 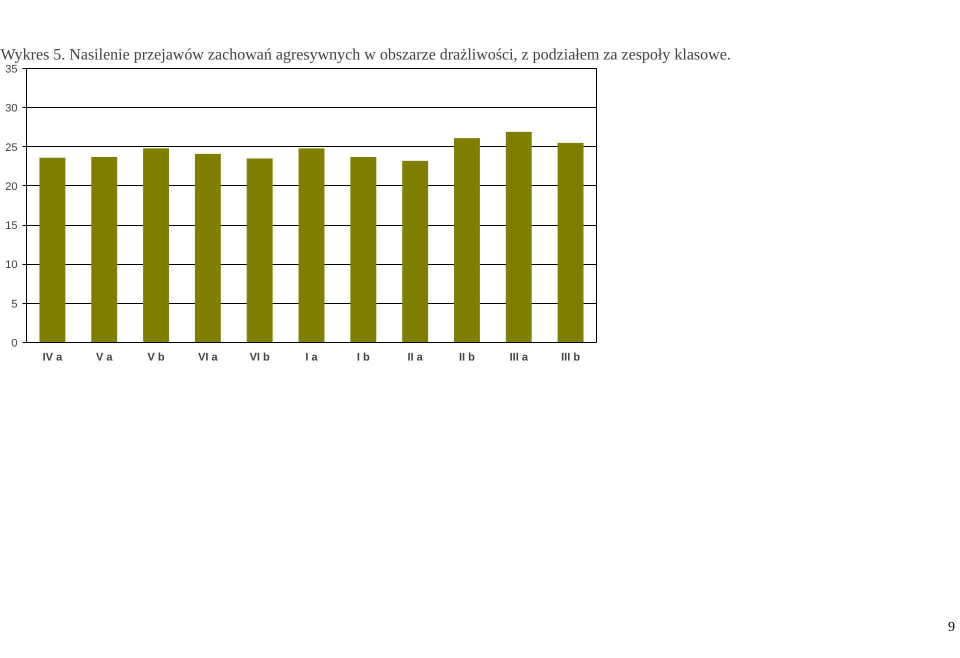 I want to click on y-tick-label: 5, so click(x=14, y=304).